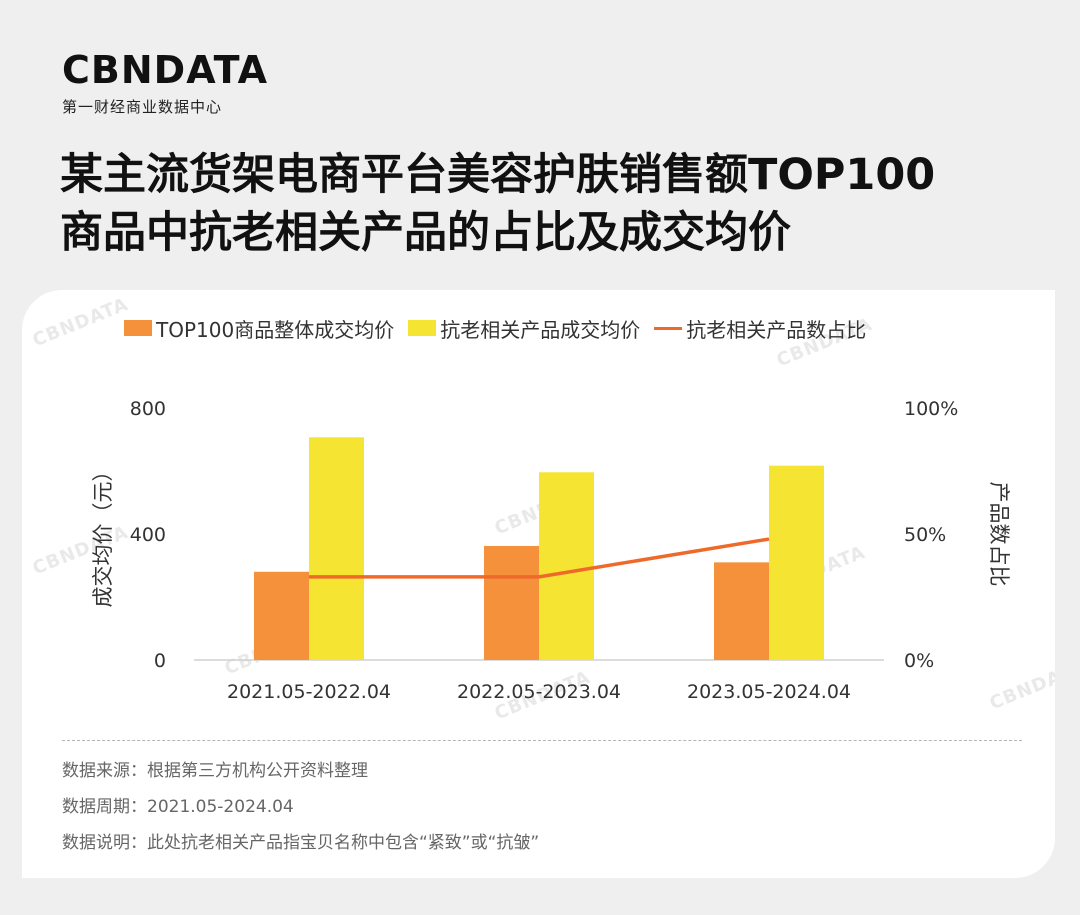 This screenshot has height=915, width=1080. What do you see at coordinates (148, 535) in the screenshot?
I see `y-tick-label: 400` at bounding box center [148, 535].